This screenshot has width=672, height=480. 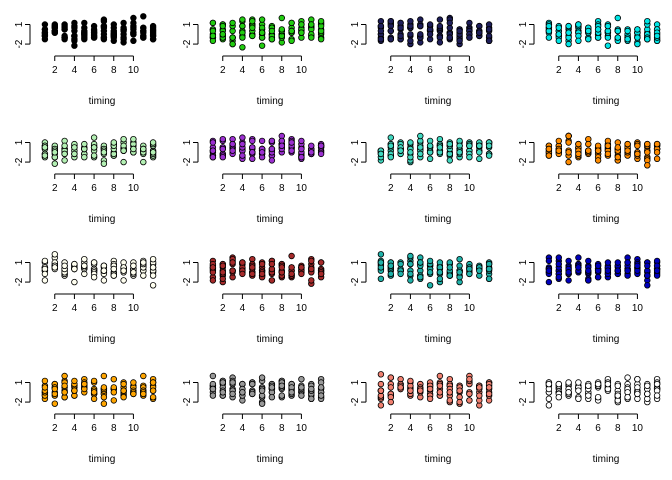 I want to click on y-tick-label: -2, so click(x=19, y=161).